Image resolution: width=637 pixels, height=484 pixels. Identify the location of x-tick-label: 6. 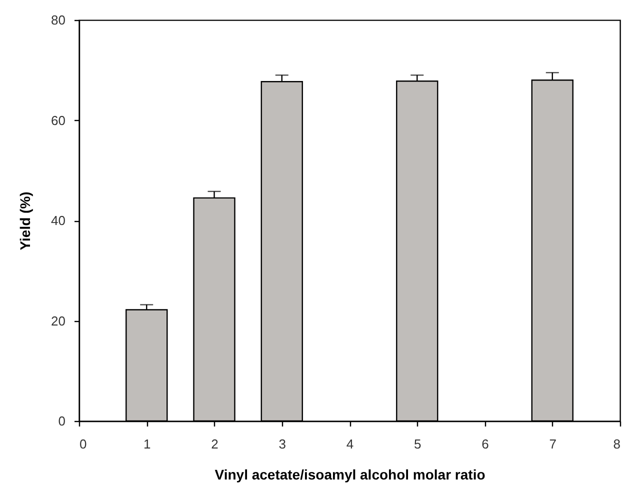
(485, 444).